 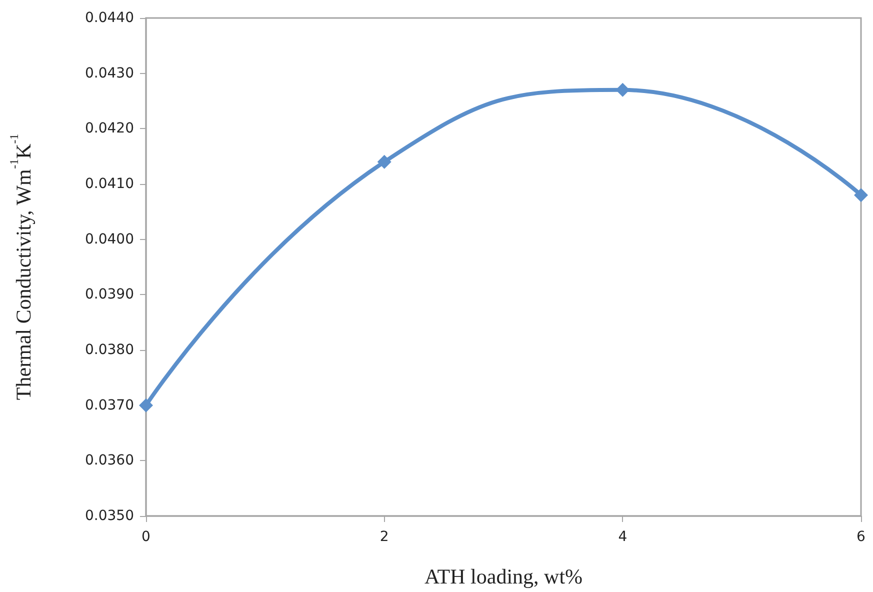 I want to click on x-tick-label: 0, so click(x=146, y=537).